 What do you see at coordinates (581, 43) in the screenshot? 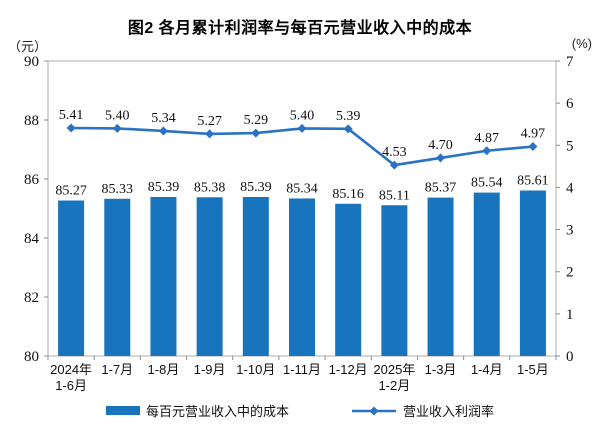
I see `right-axis-unit-label: (%)` at bounding box center [581, 43].